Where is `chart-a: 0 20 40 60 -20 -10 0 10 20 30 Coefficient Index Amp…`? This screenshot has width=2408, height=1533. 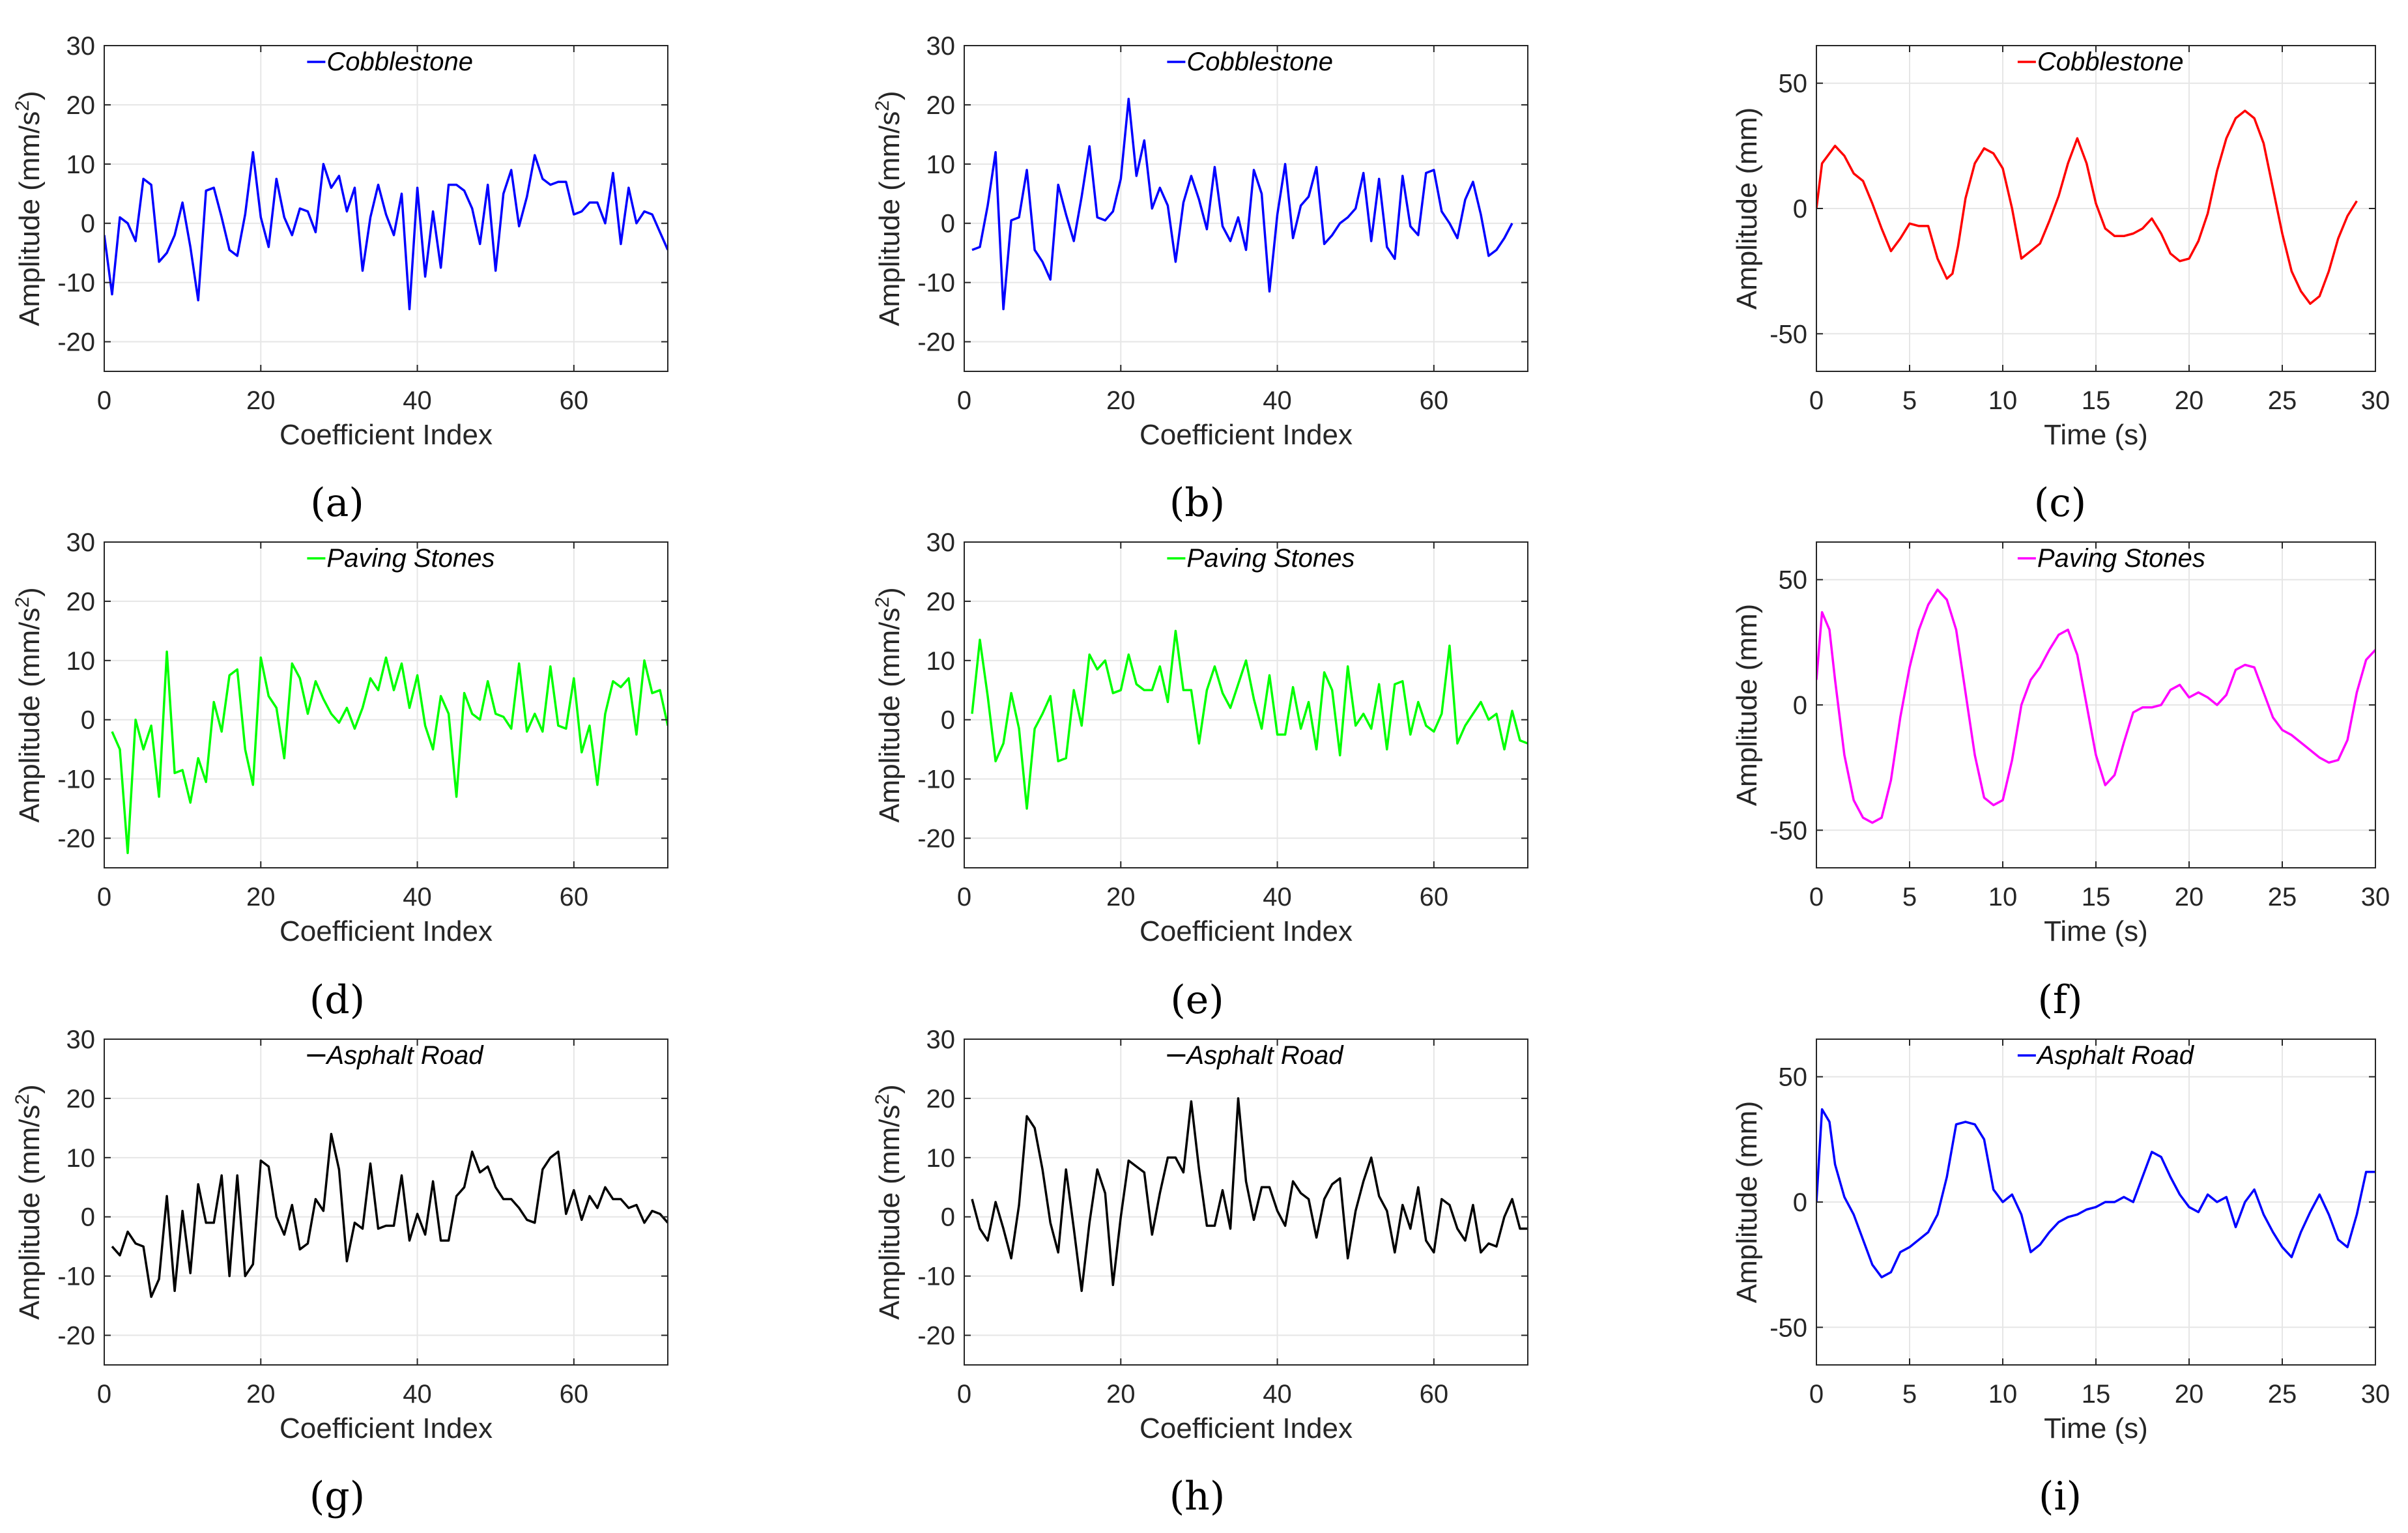 chart-a: 0 20 40 60 -20 -10 0 10 20 30 Coefficient Index Amp… is located at coordinates (340, 241).